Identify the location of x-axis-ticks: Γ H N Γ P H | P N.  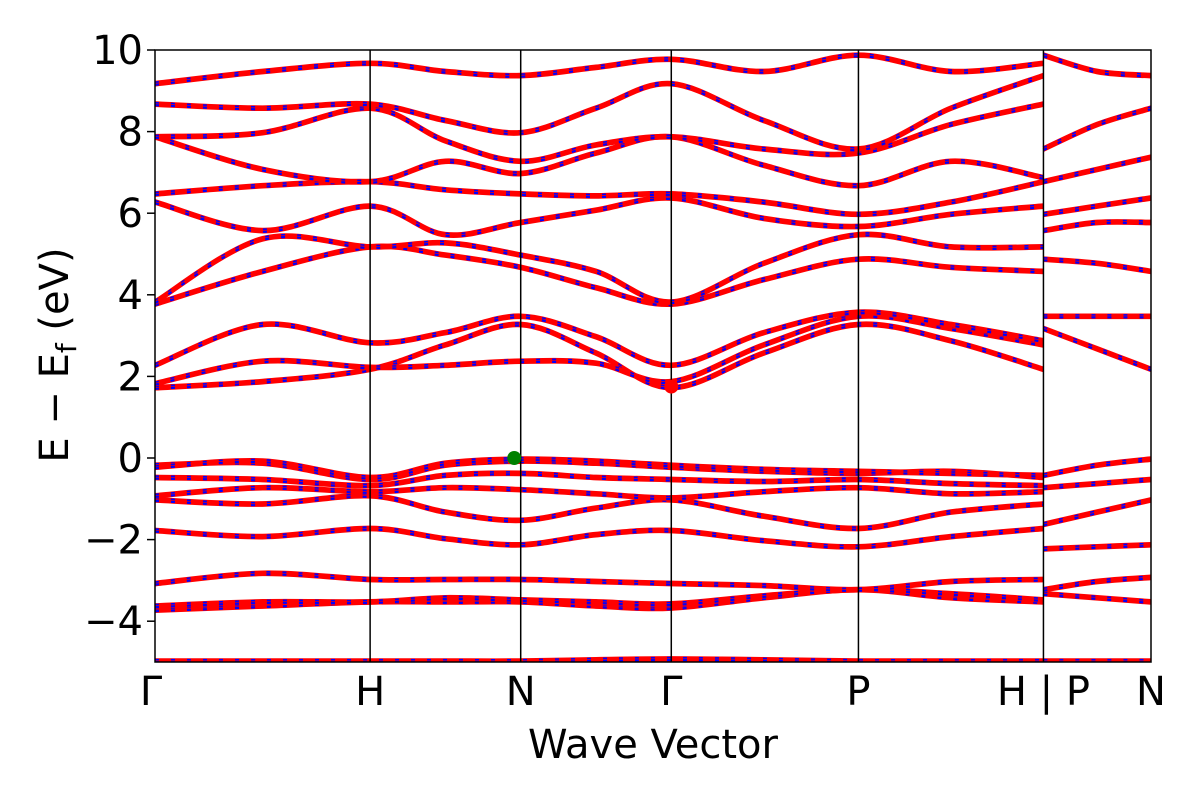
(653, 692).